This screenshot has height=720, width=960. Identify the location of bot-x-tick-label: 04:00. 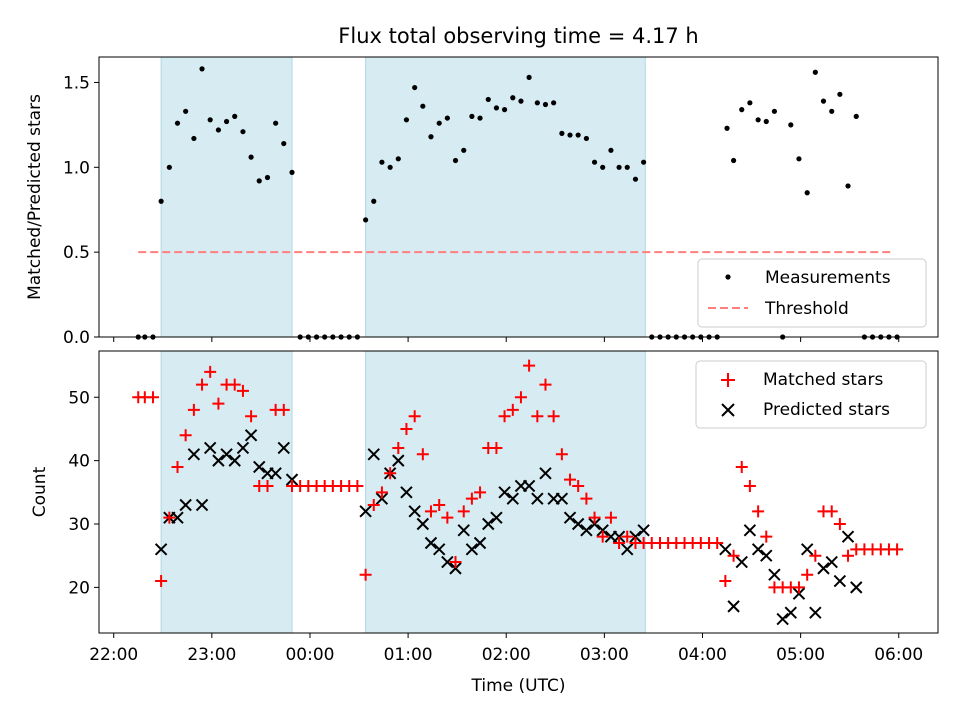
(702, 655).